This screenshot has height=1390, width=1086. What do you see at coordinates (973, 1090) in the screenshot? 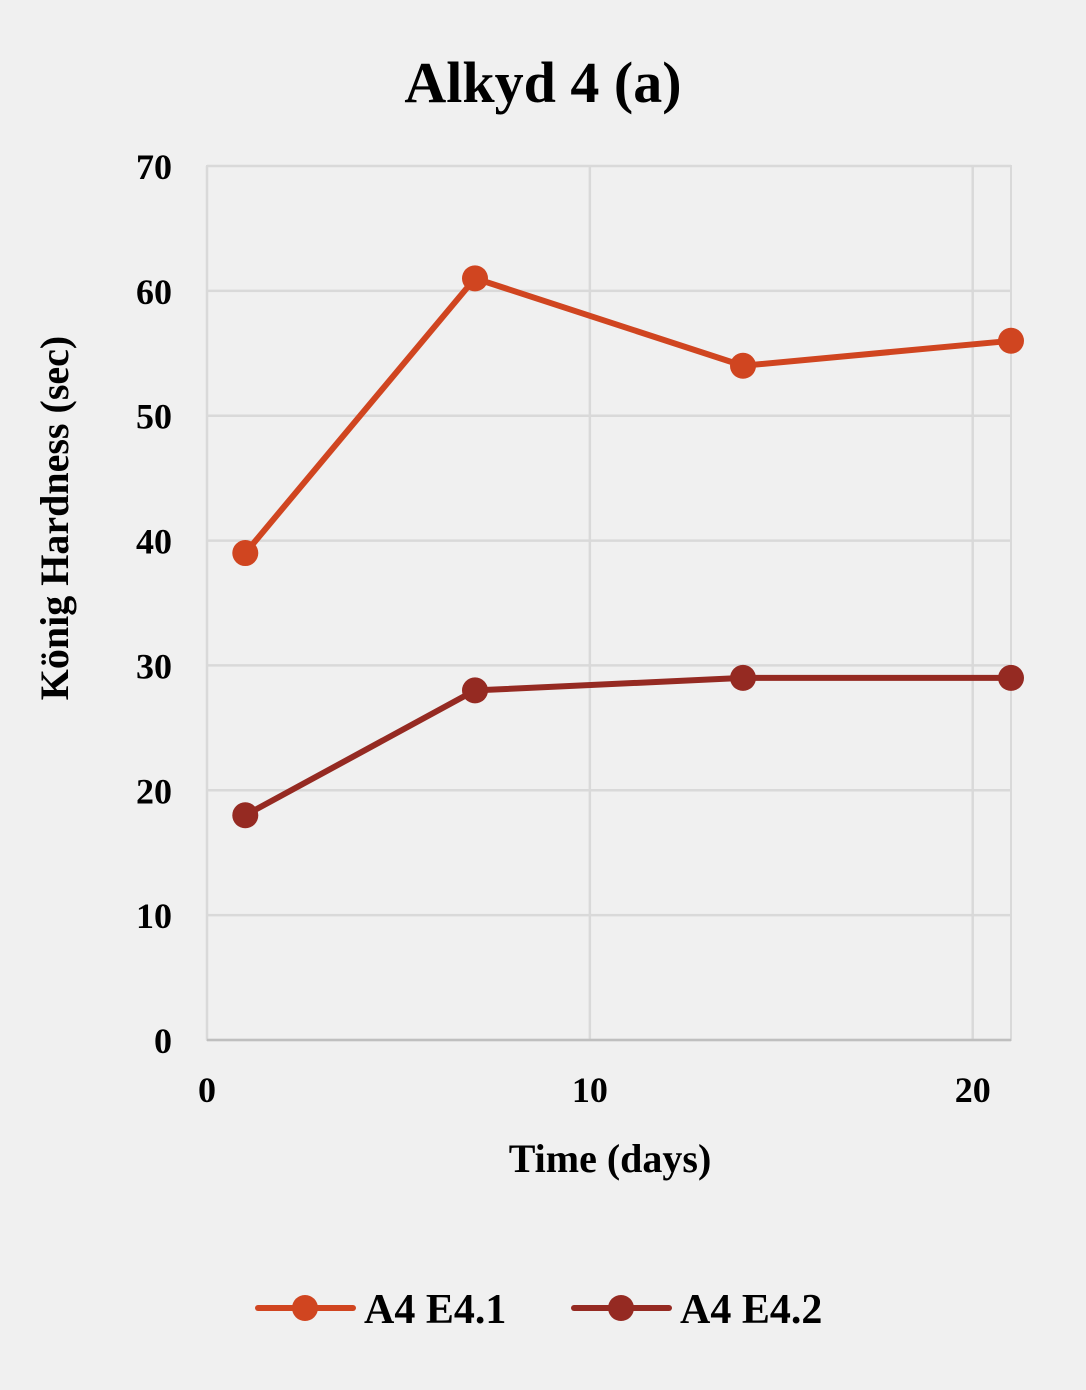
I see `x-tick-label: 20` at bounding box center [973, 1090].